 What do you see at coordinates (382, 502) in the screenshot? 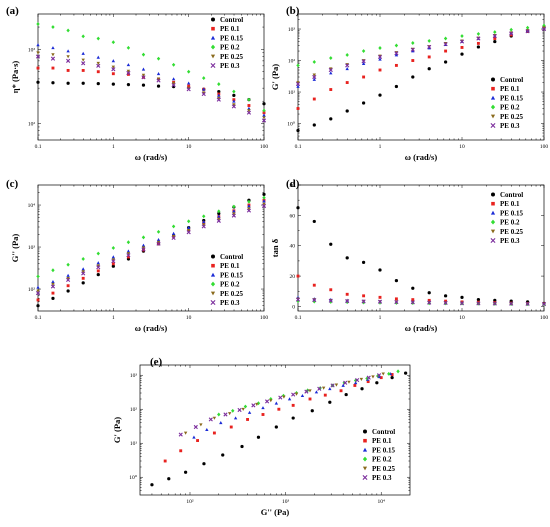
I see `x-tick-label: 10⁴` at bounding box center [382, 502].